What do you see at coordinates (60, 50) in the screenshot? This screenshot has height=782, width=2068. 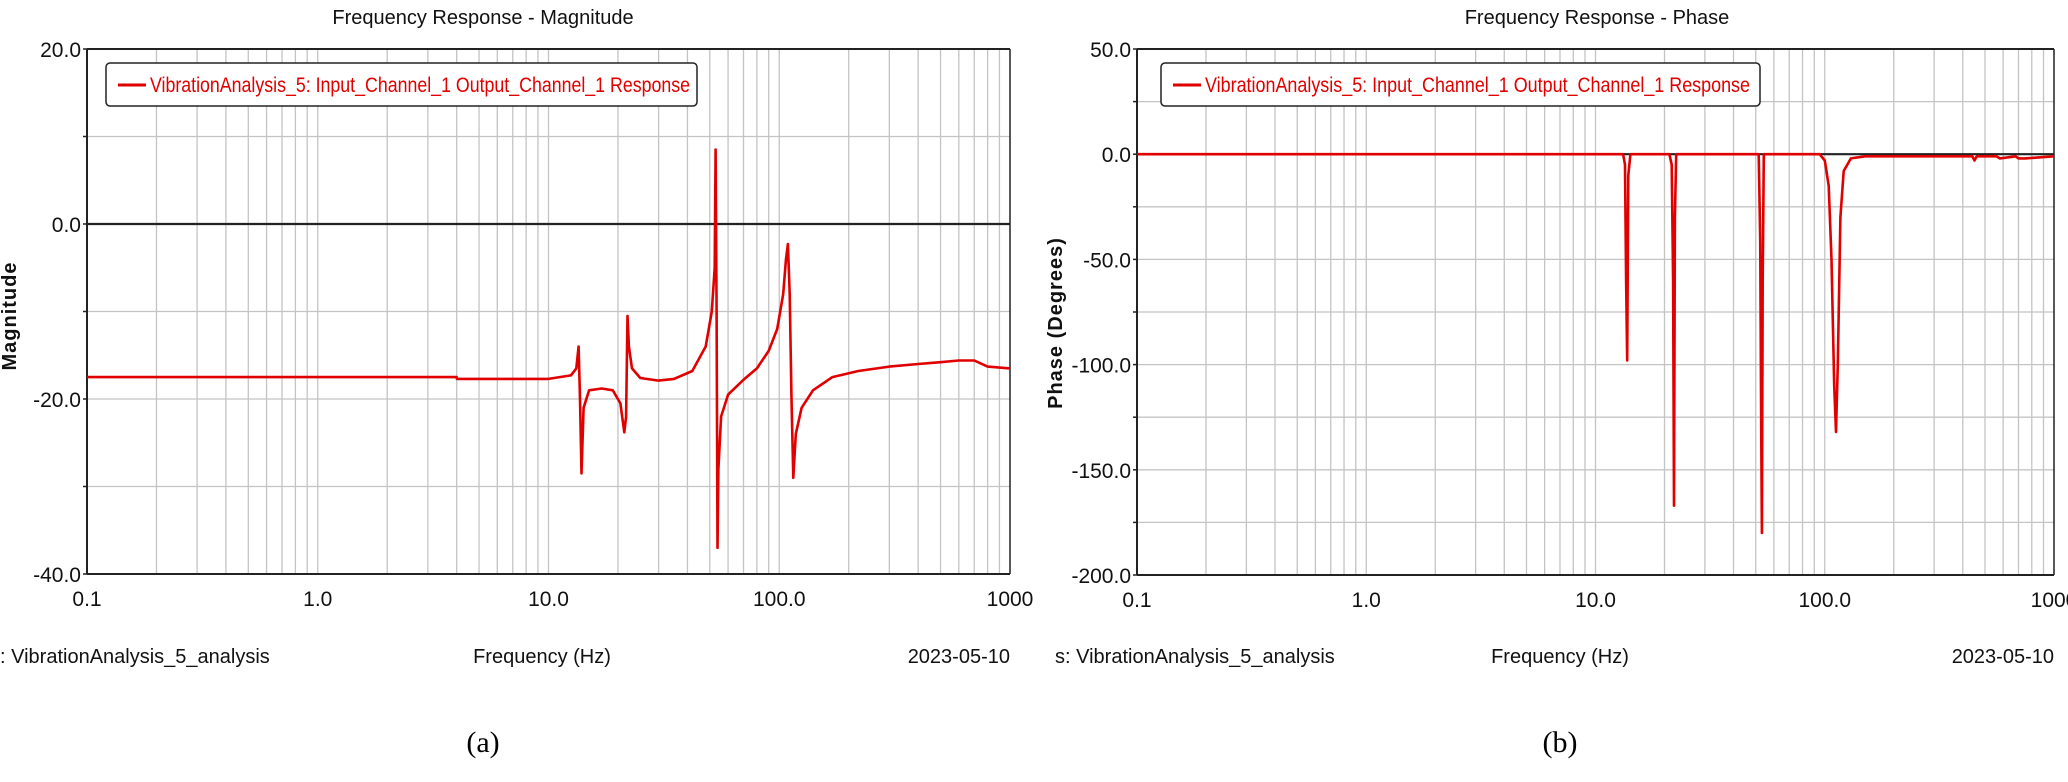 I see `y-tick-label: 20.0` at bounding box center [60, 50].